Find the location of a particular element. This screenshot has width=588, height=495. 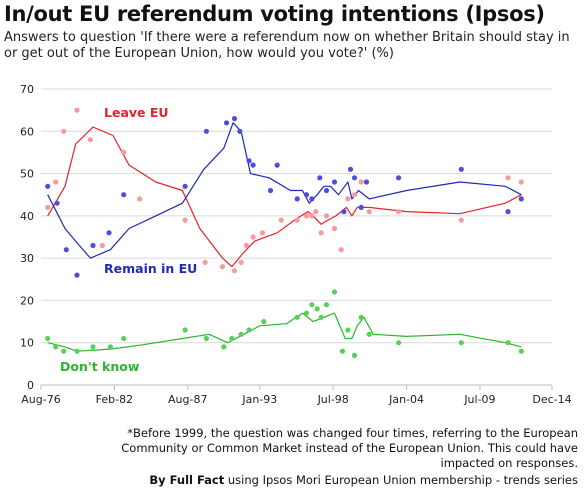

y-tick-label: 50 is located at coordinates (27, 174).